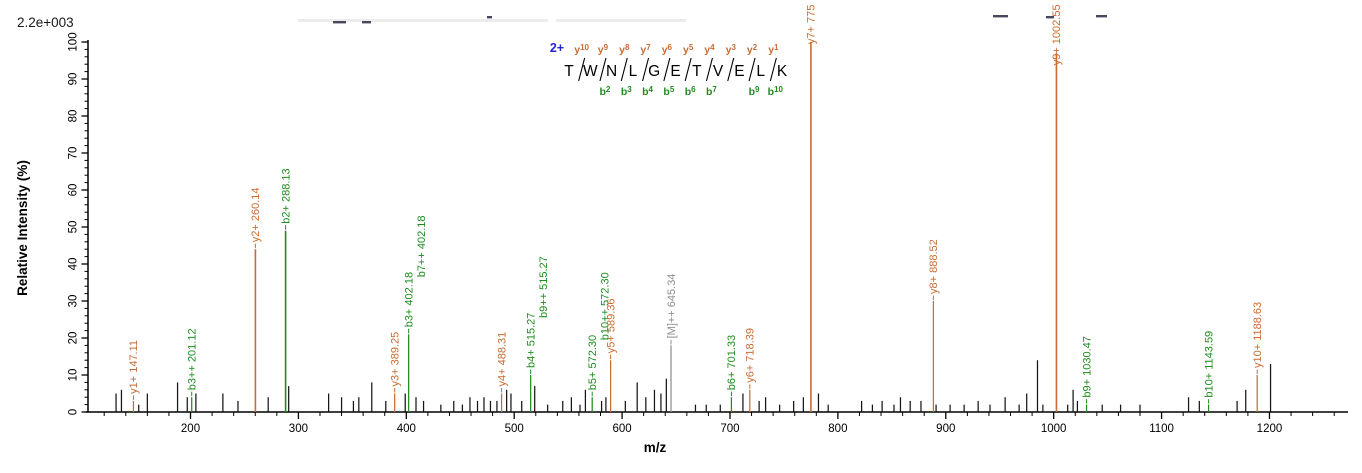  What do you see at coordinates (624, 49) in the screenshot?
I see `y-ion-label: y8` at bounding box center [624, 49].